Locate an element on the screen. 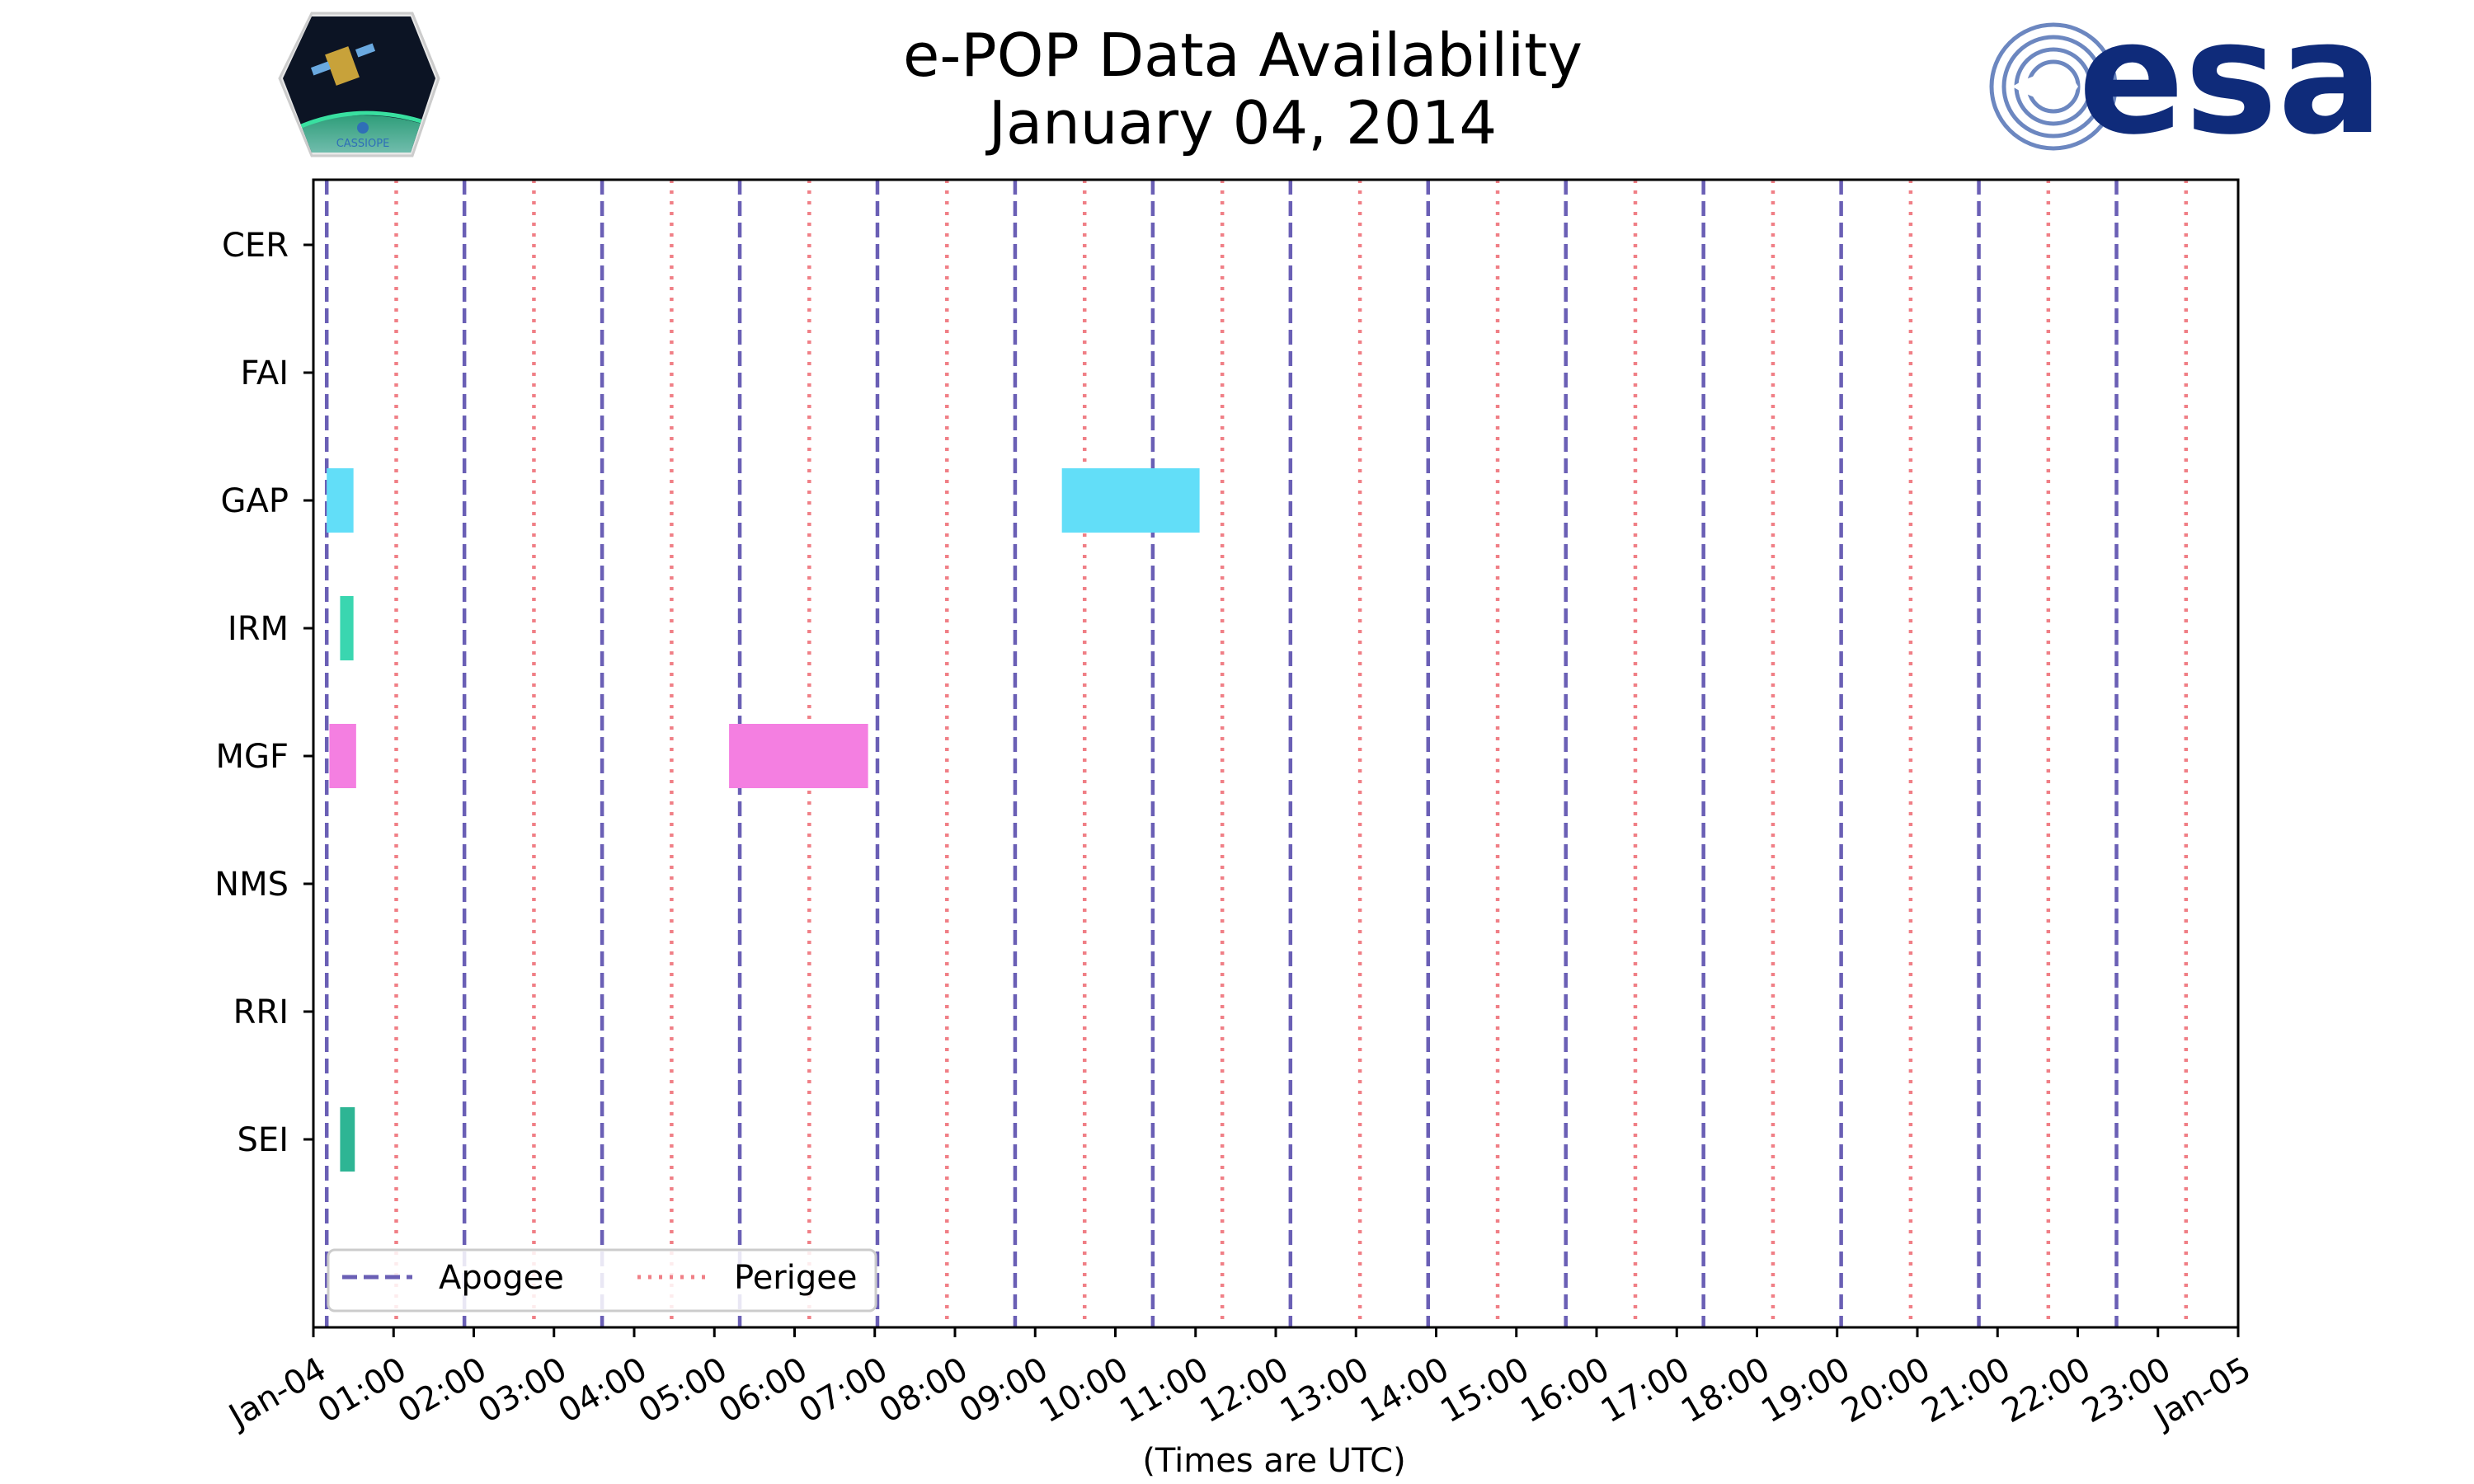  availability-bar-irm is located at coordinates (347, 628).